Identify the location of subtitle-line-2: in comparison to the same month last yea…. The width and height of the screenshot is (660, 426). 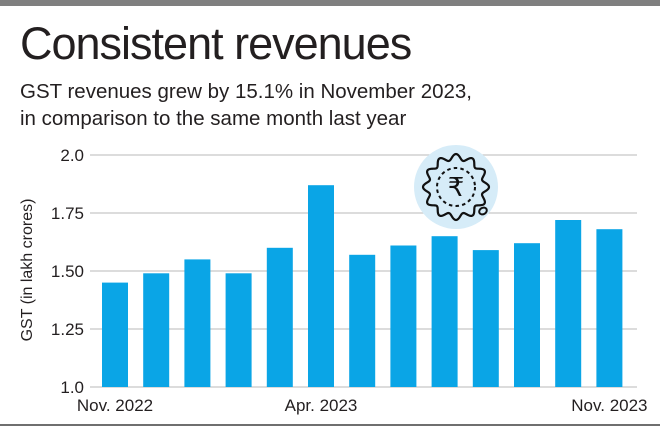
(213, 118).